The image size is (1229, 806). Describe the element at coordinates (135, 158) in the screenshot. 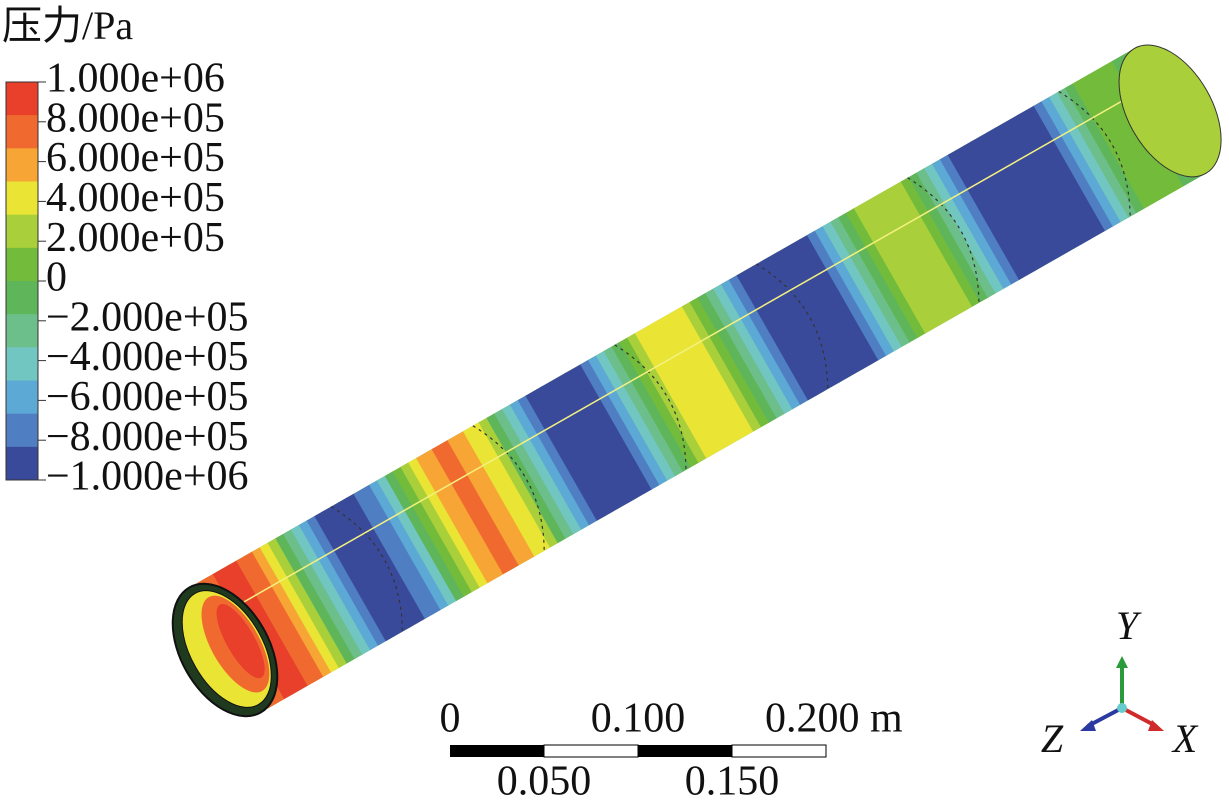

I see `legend-label: 6.000e+05` at that location.